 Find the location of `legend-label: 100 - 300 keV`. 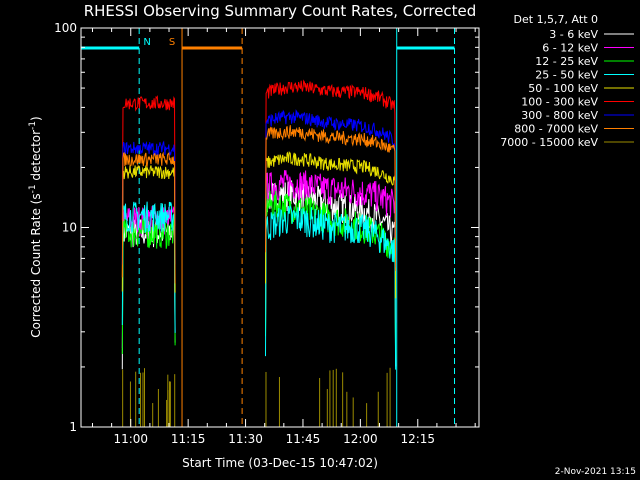

legend-label: 100 - 300 keV is located at coordinates (559, 102).